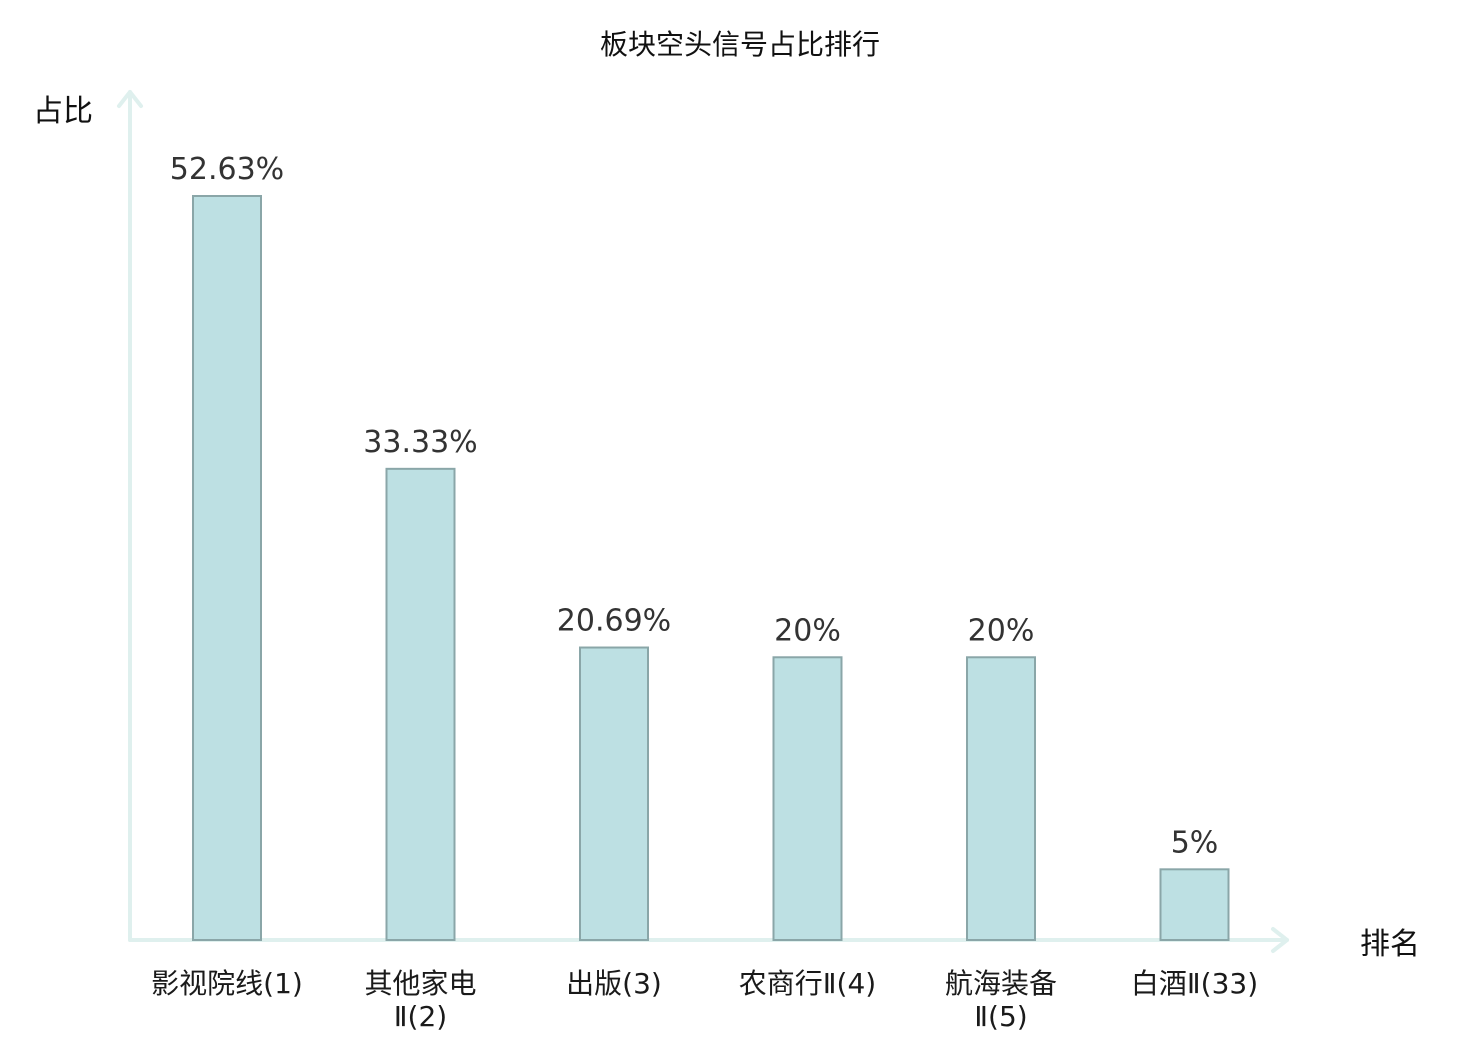 Image resolution: width=1480 pixels, height=1040 pixels. Describe the element at coordinates (420, 1000) in the screenshot. I see `category-label: 其他家电 Ⅱ(2)` at that location.